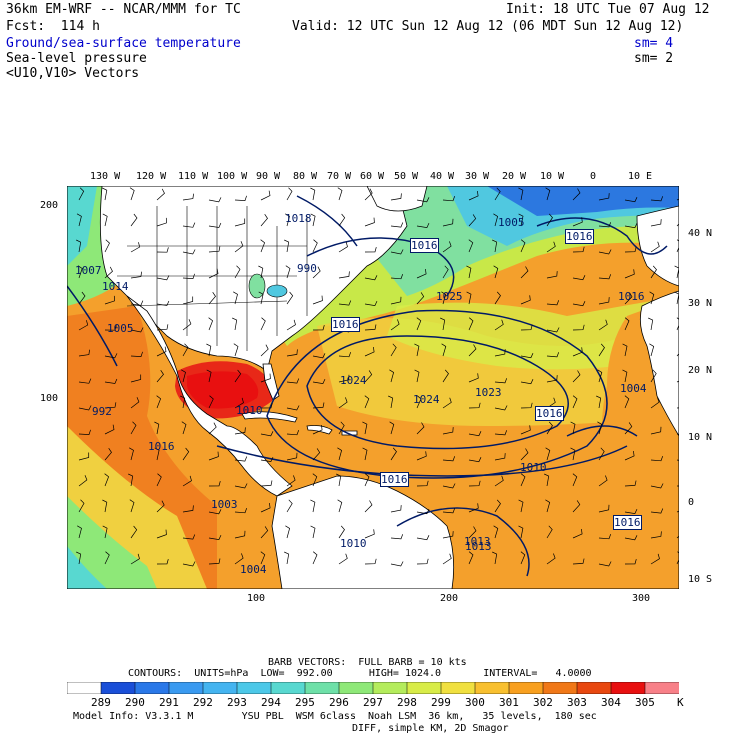  I want to click on lat-label: 20 N, so click(700, 370).